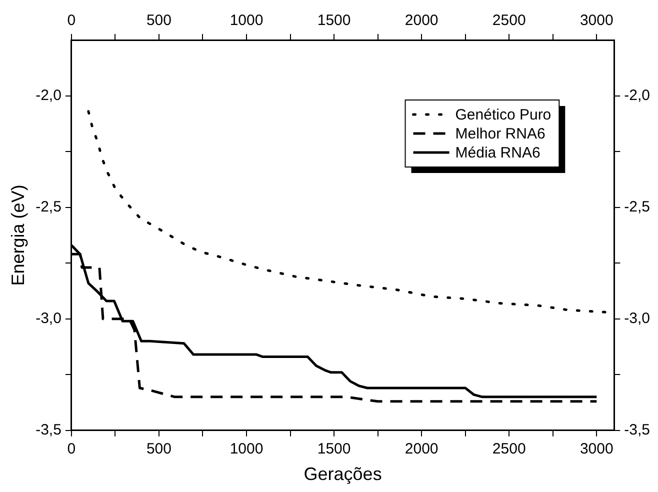 This screenshot has width=658, height=492. What do you see at coordinates (637, 318) in the screenshot?
I see `y2-tick-label: -3,0` at bounding box center [637, 318].